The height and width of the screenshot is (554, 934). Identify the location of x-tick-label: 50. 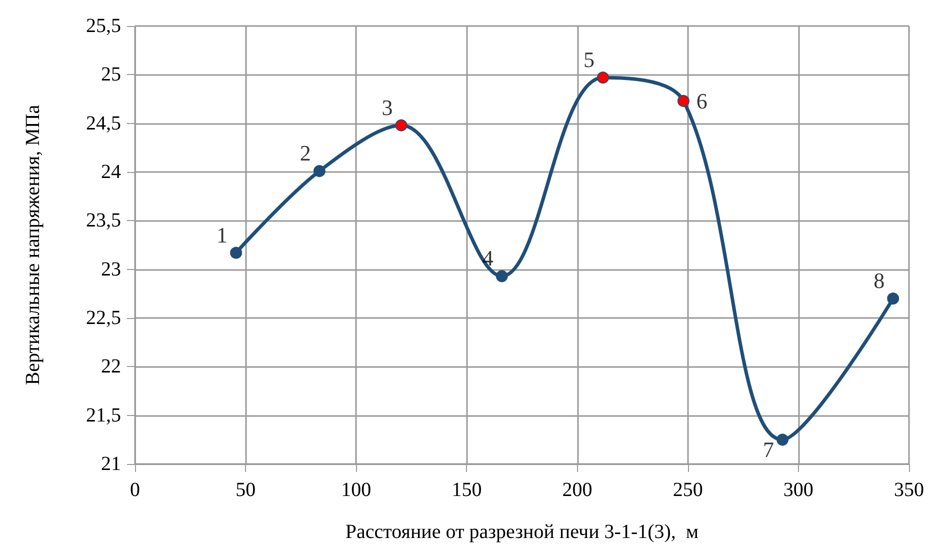
(246, 490).